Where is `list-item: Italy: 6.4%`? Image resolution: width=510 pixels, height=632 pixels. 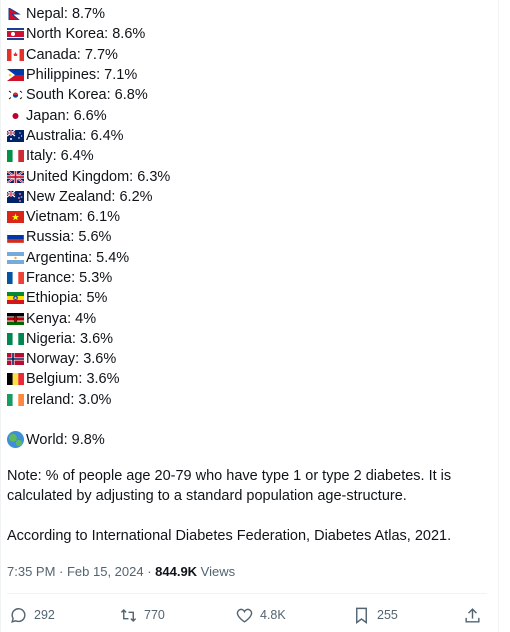
list-item: Italy: 6.4% is located at coordinates (247, 156).